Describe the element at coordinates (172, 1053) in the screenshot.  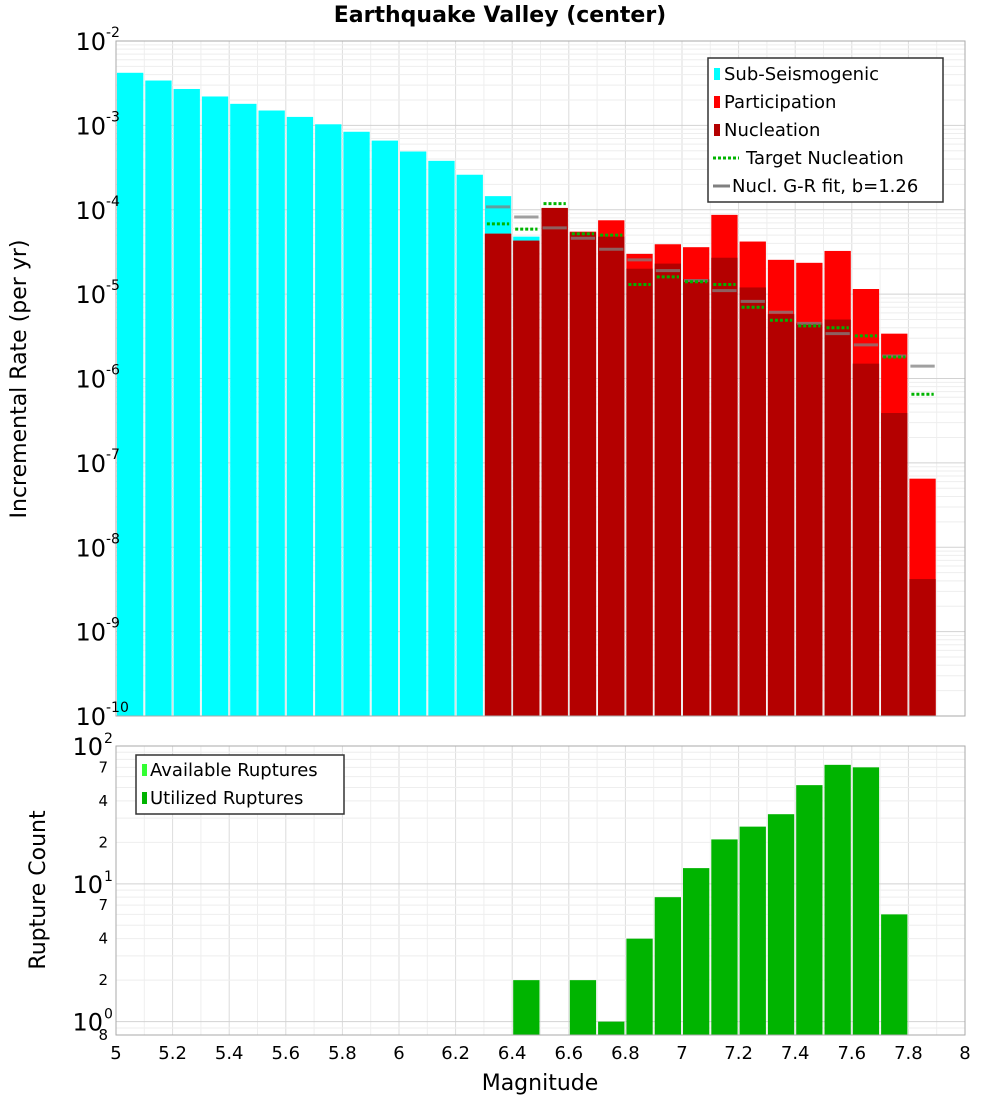
I see `x-tick-label: 5.2` at that location.